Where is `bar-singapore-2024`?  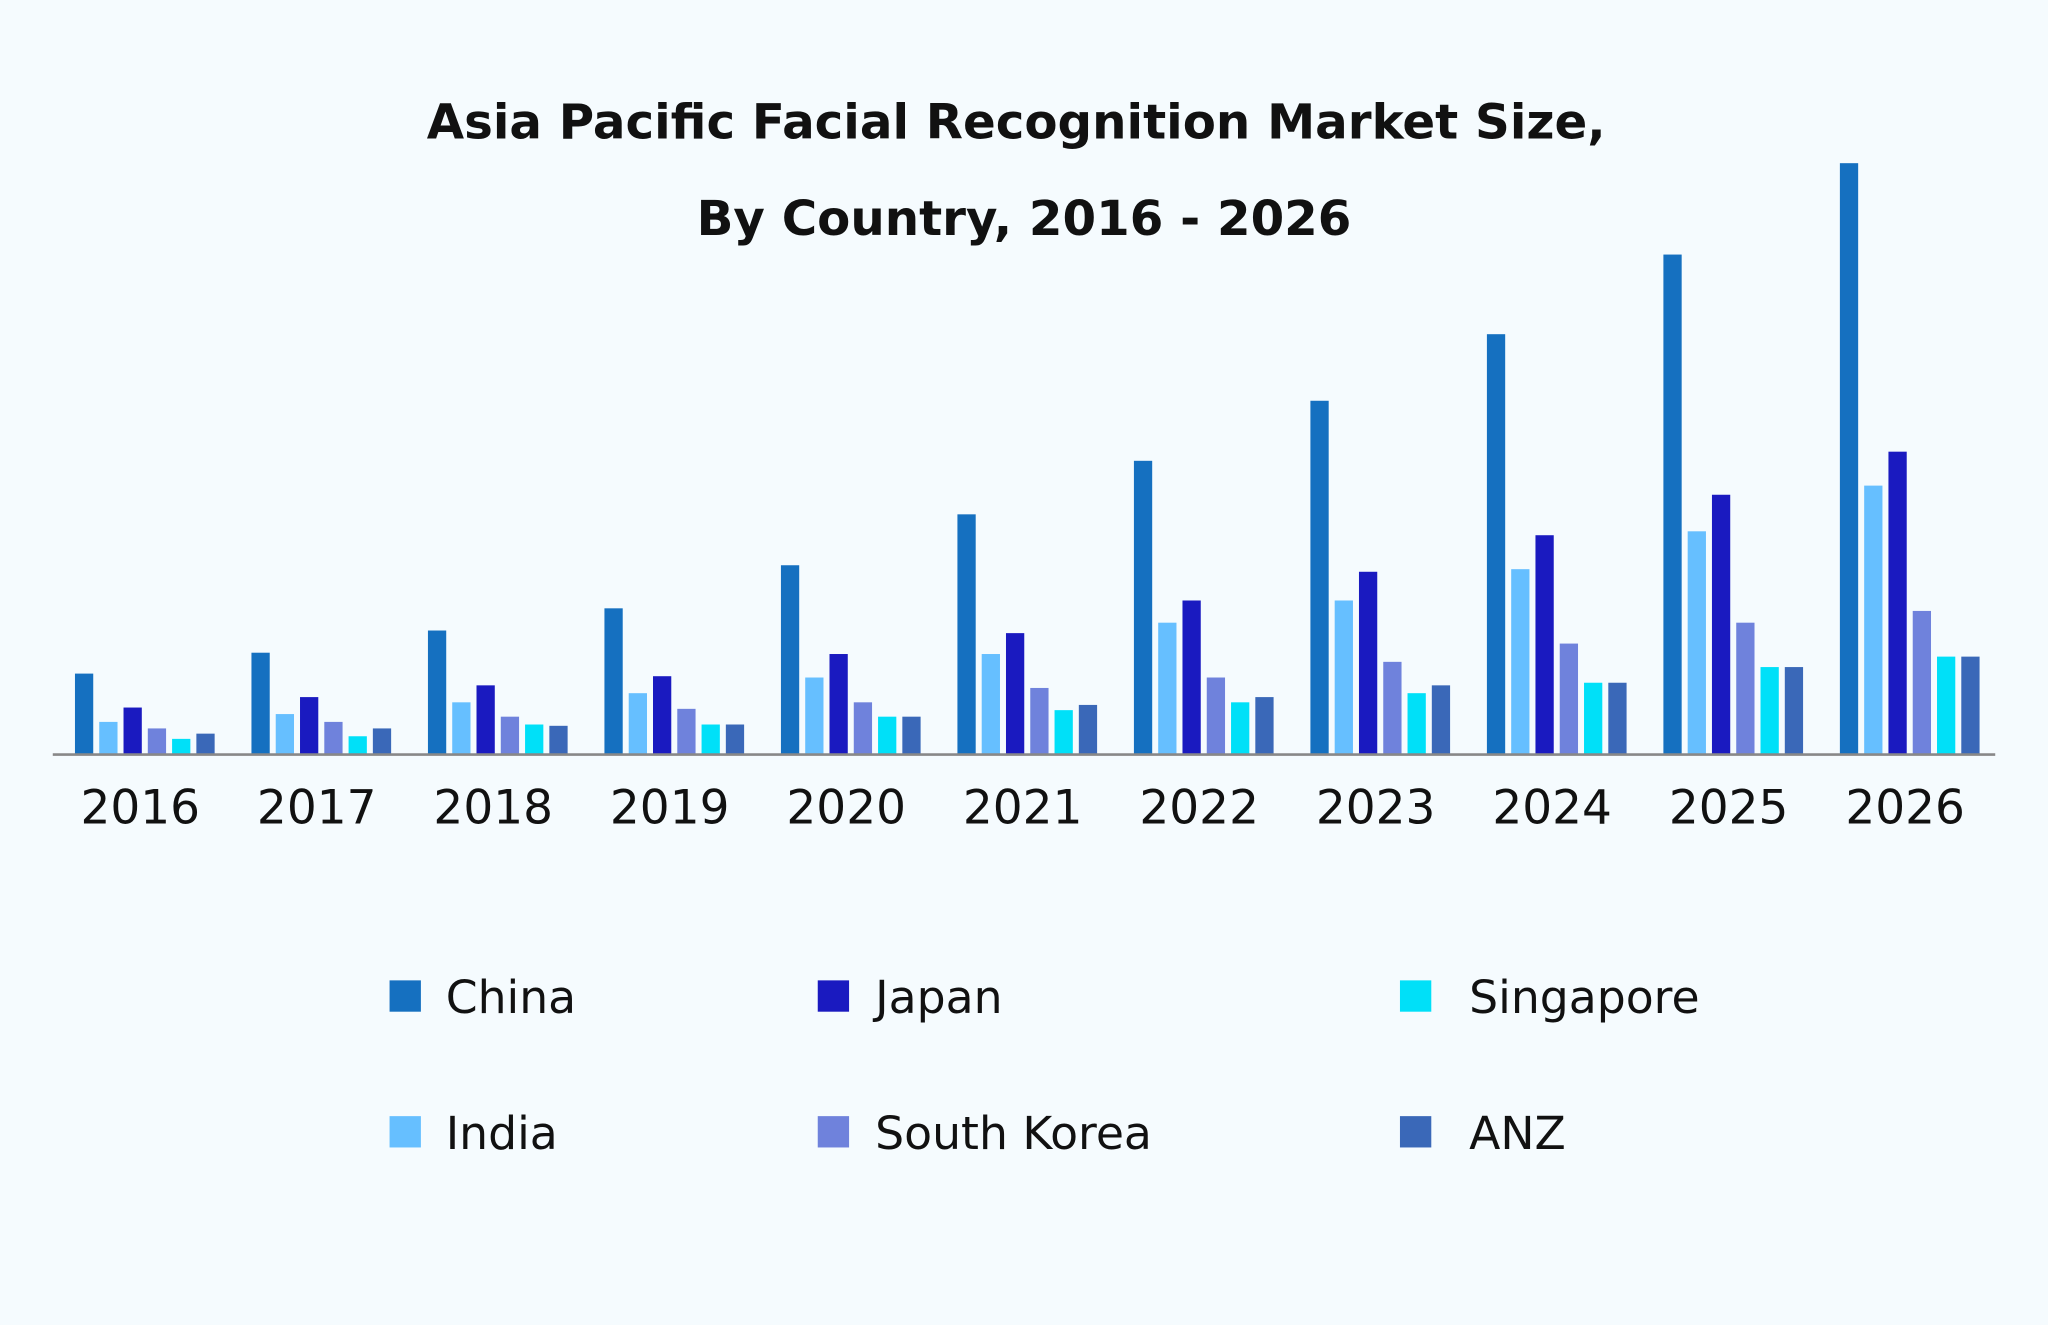
bar-singapore-2024 is located at coordinates (1593, 718).